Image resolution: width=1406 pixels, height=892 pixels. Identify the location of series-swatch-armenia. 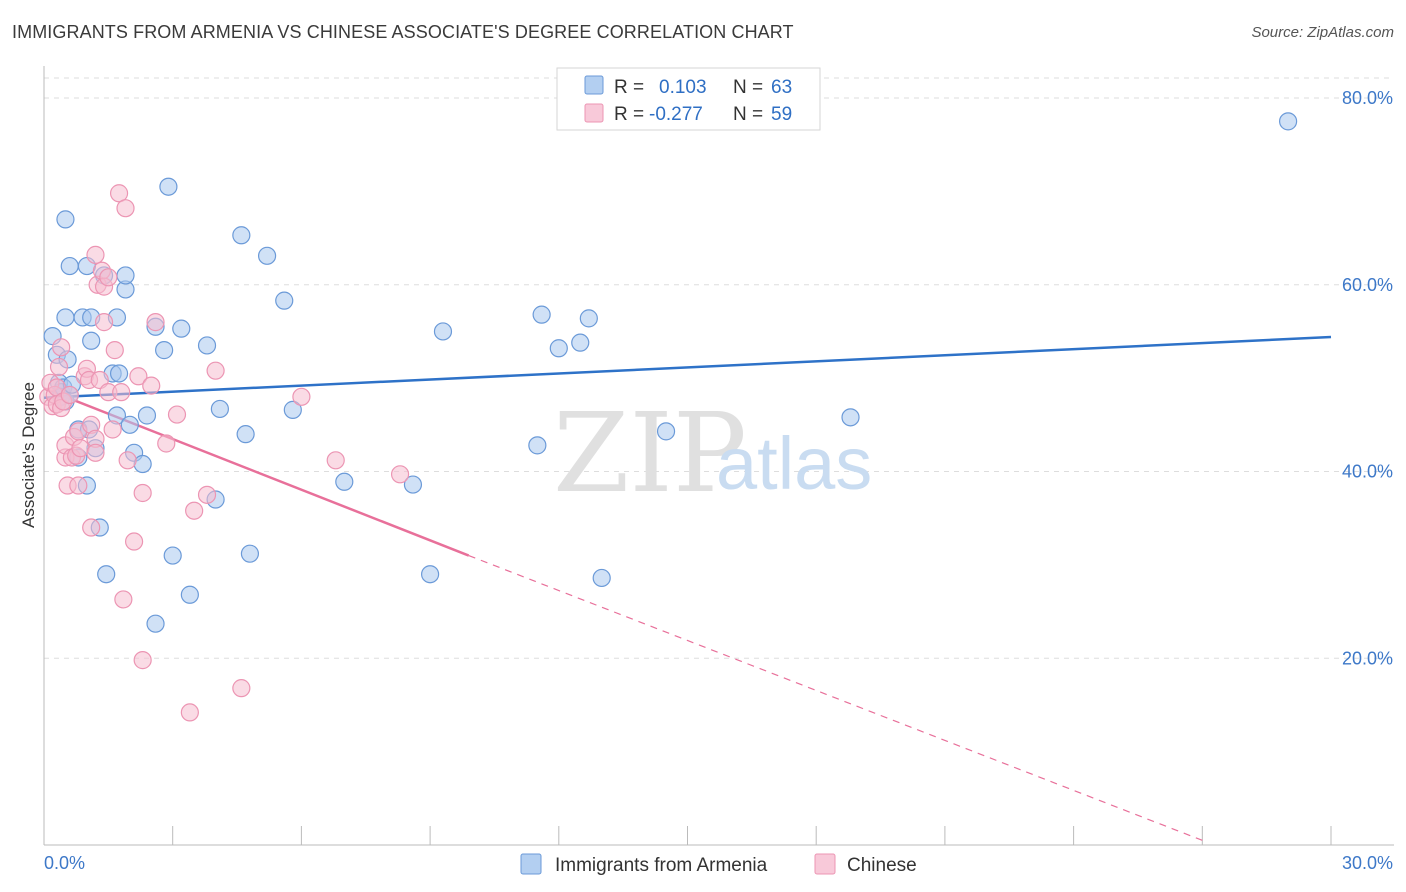
(531, 864).